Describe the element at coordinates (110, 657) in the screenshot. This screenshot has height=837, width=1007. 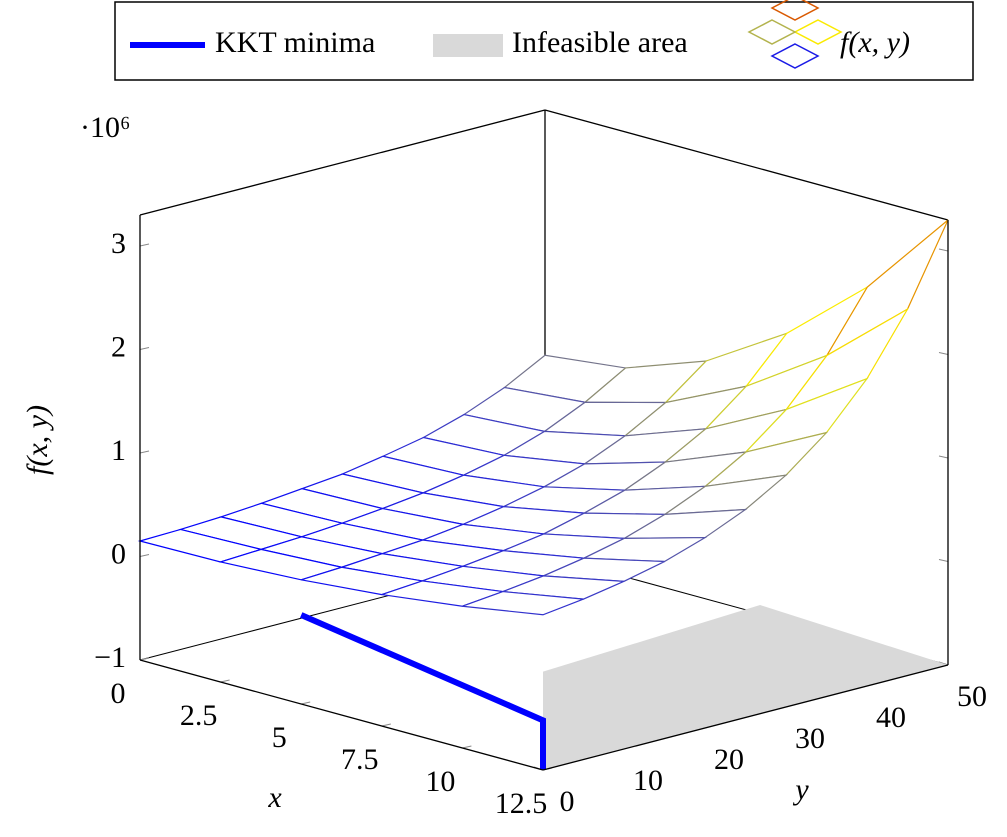
I see `z-tick-label: −1` at that location.